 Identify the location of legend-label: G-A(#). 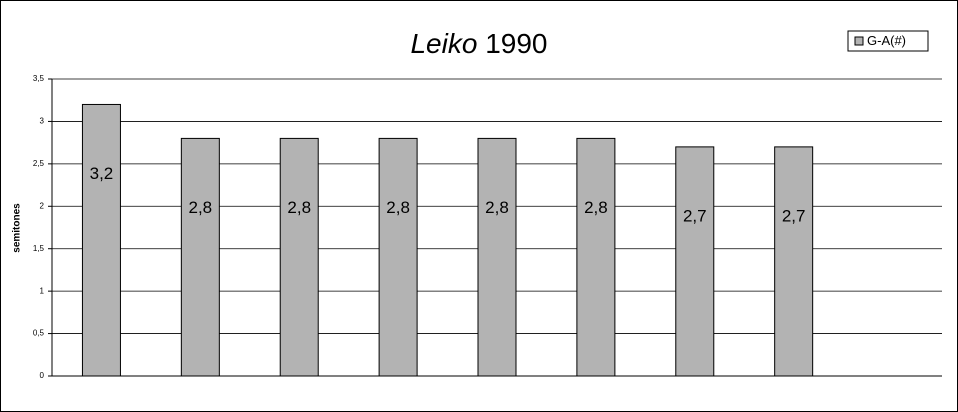
(886, 40).